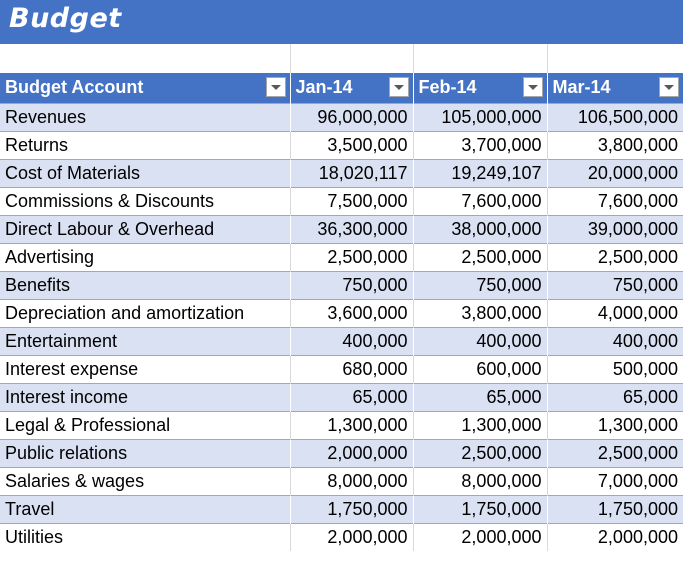  I want to click on account-name-cell: Legal & Professional, so click(145, 424).